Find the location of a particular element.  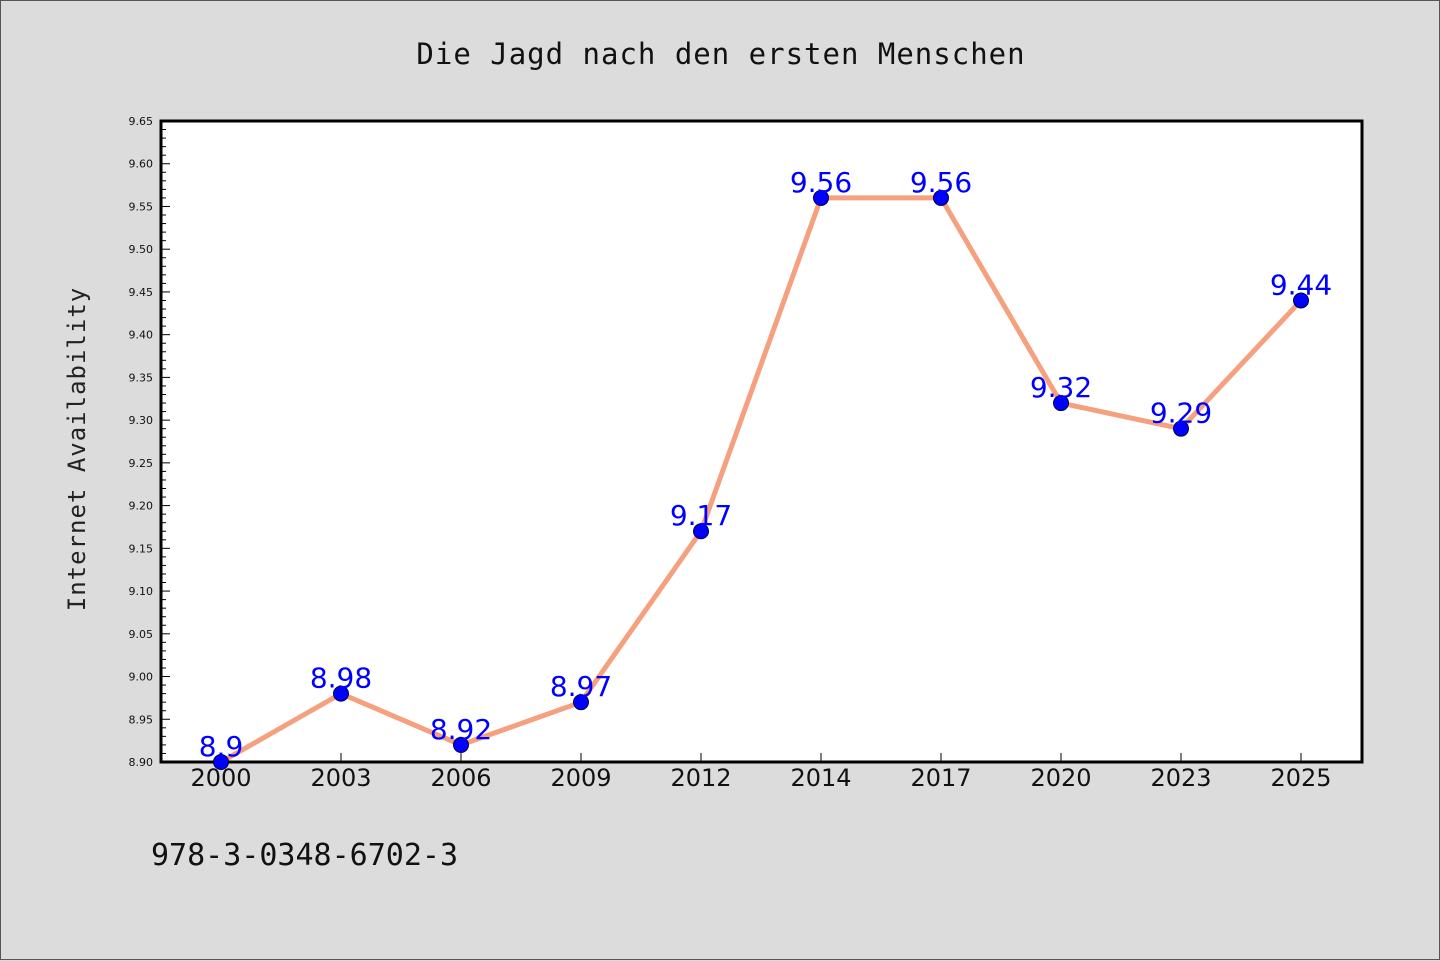

y-axis-label: Internet Availability is located at coordinates (77, 449).